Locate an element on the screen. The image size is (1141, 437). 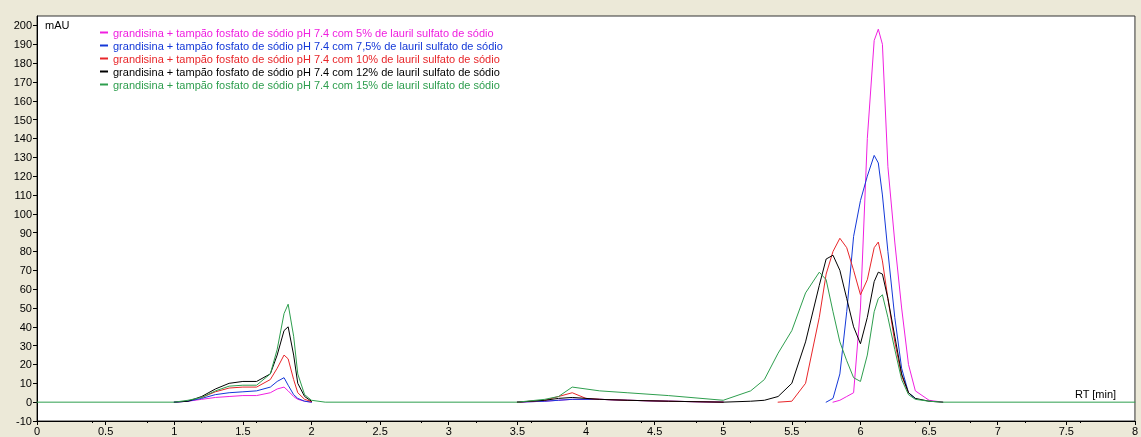
x-tick-label: 8 is located at coordinates (1134, 430).